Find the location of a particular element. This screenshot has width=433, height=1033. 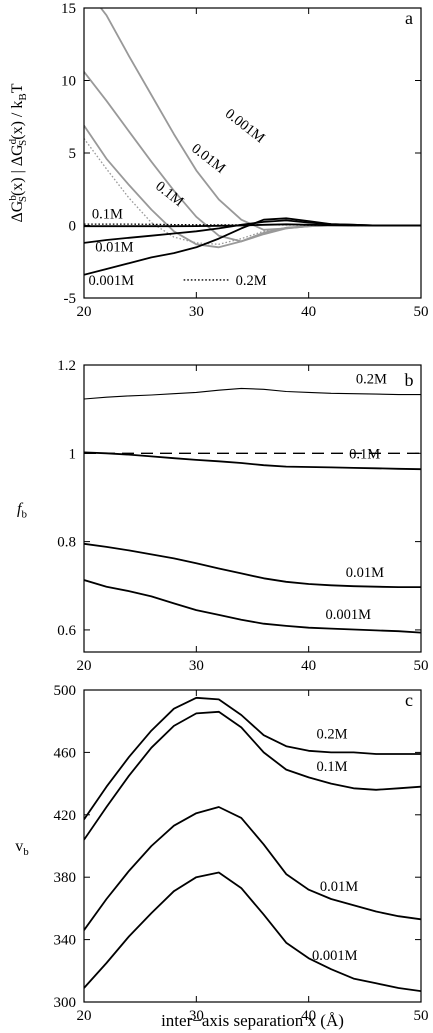

y-tick-label: 5 is located at coordinates (73, 154).